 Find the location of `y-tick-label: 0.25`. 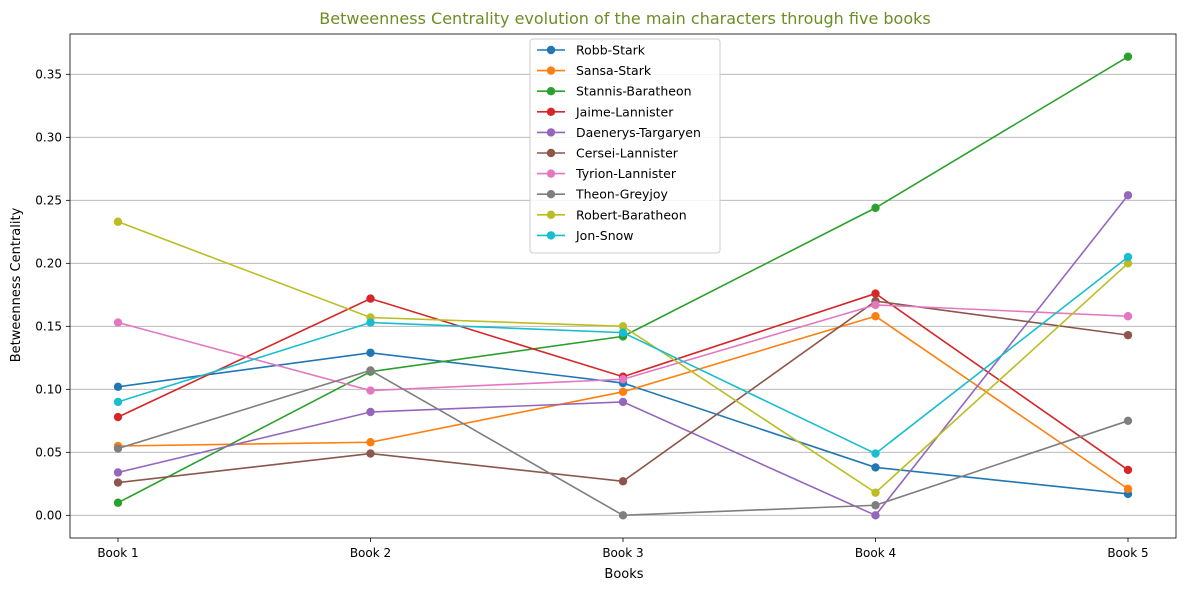

y-tick-label: 0.25 is located at coordinates (48, 200).